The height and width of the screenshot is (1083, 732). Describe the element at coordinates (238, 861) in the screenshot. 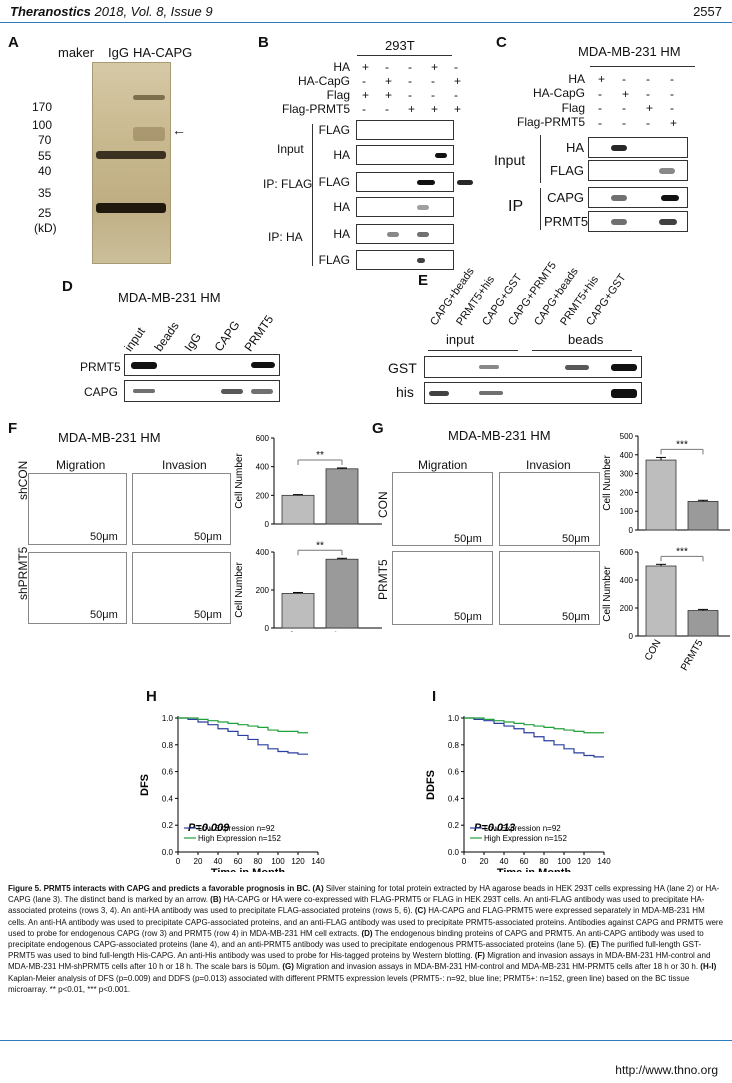

I see `x-tick-label: 60` at that location.